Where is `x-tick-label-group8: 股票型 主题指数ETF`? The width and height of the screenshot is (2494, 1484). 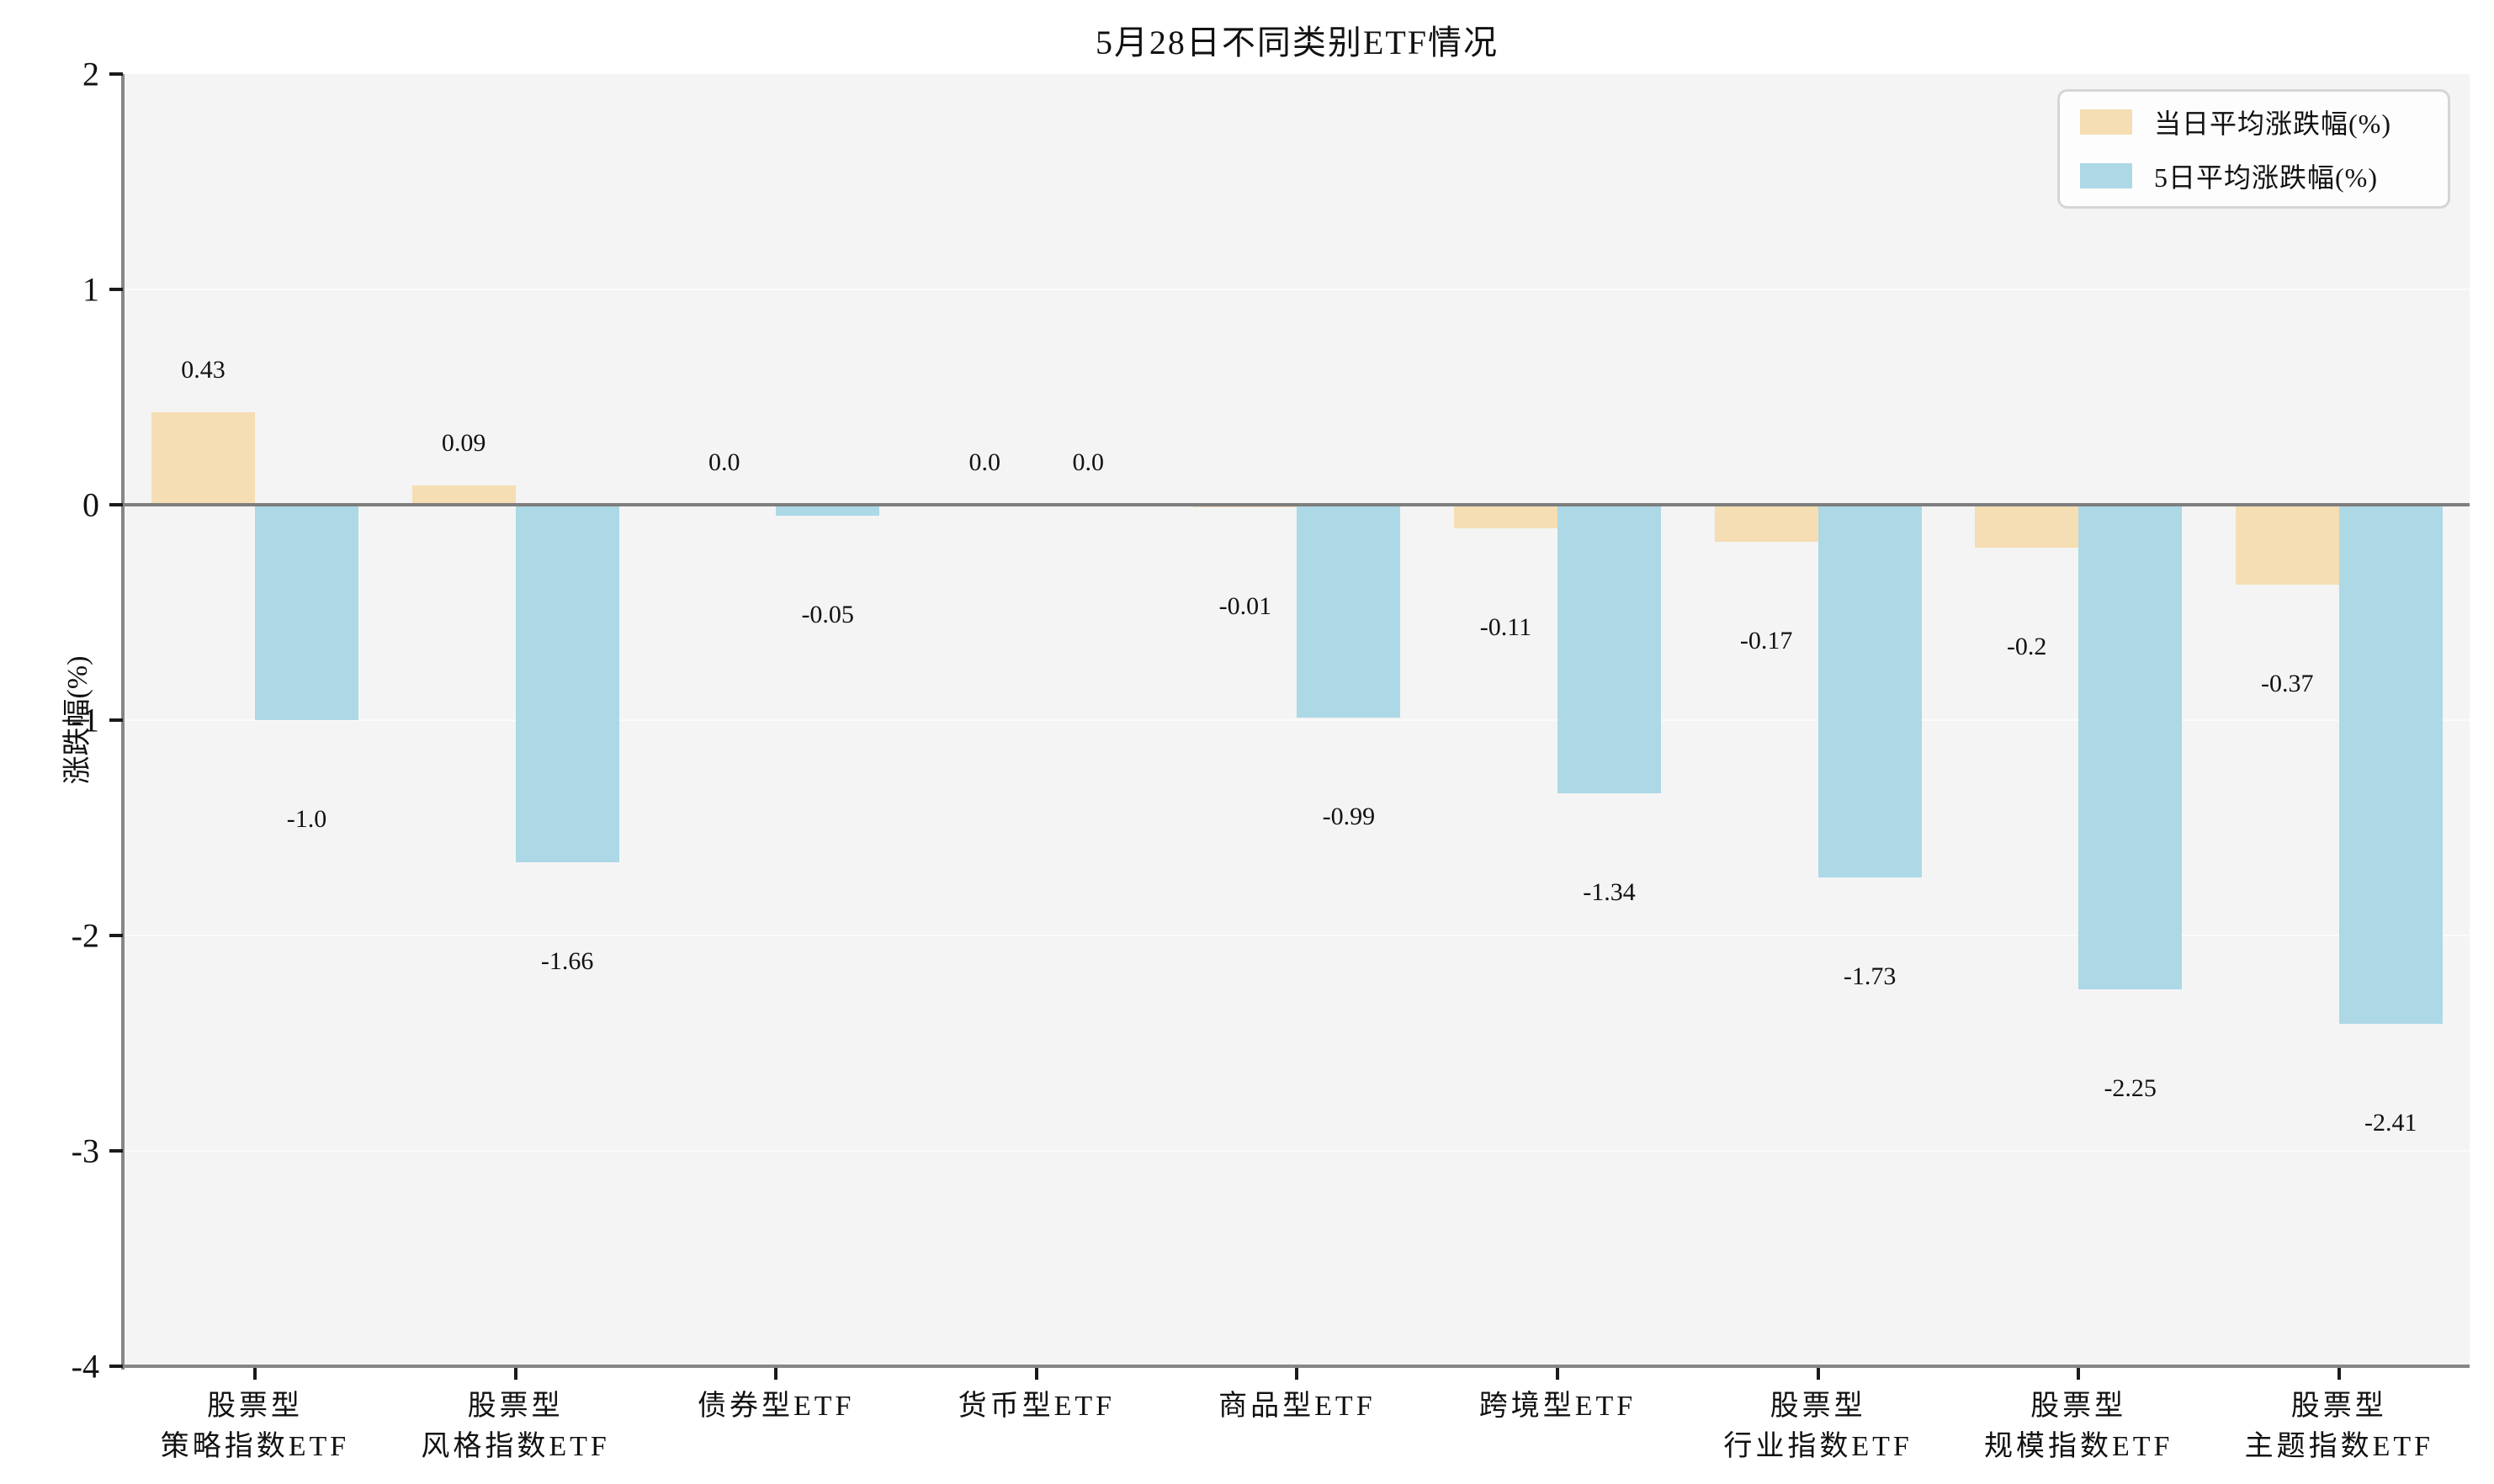 x-tick-label-group8: 股票型 主题指数ETF is located at coordinates (2339, 1426).